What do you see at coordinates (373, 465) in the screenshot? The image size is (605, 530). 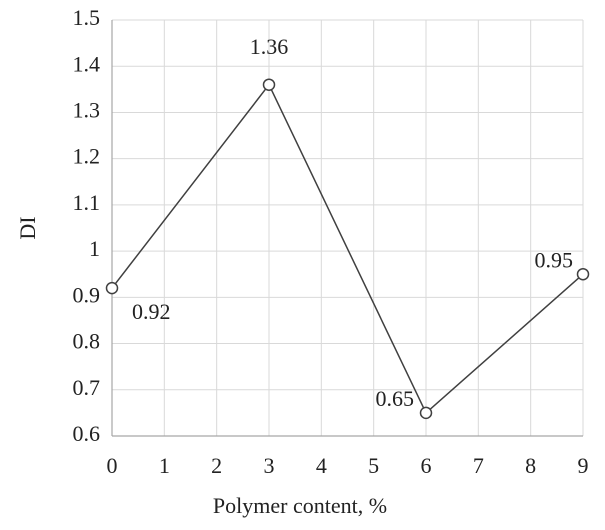 I see `x-tick-label: 5` at bounding box center [373, 465].